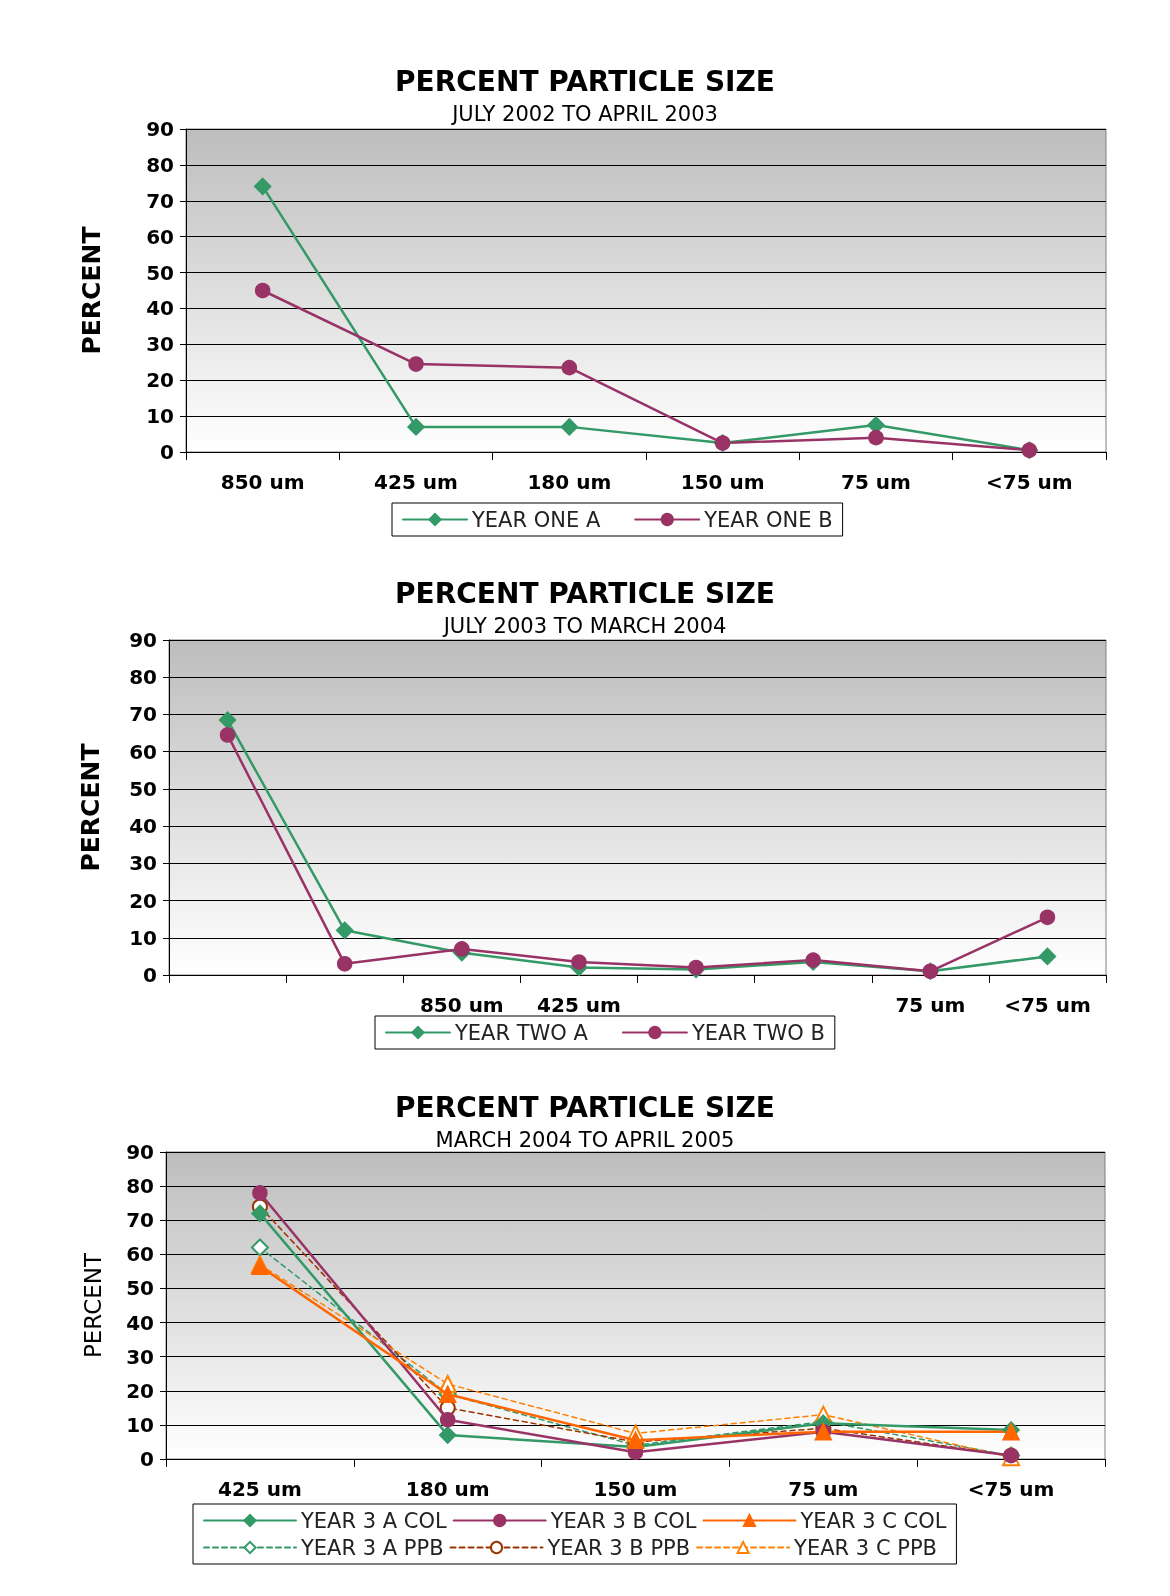 The image size is (1170, 1596). I want to click on legend-label: YEAR 3 B PPB, so click(618, 1547).